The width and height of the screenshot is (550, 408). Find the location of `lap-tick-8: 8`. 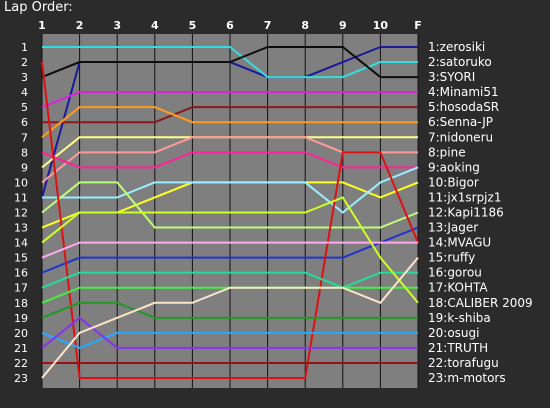

lap-tick-8: 8 is located at coordinates (305, 25).